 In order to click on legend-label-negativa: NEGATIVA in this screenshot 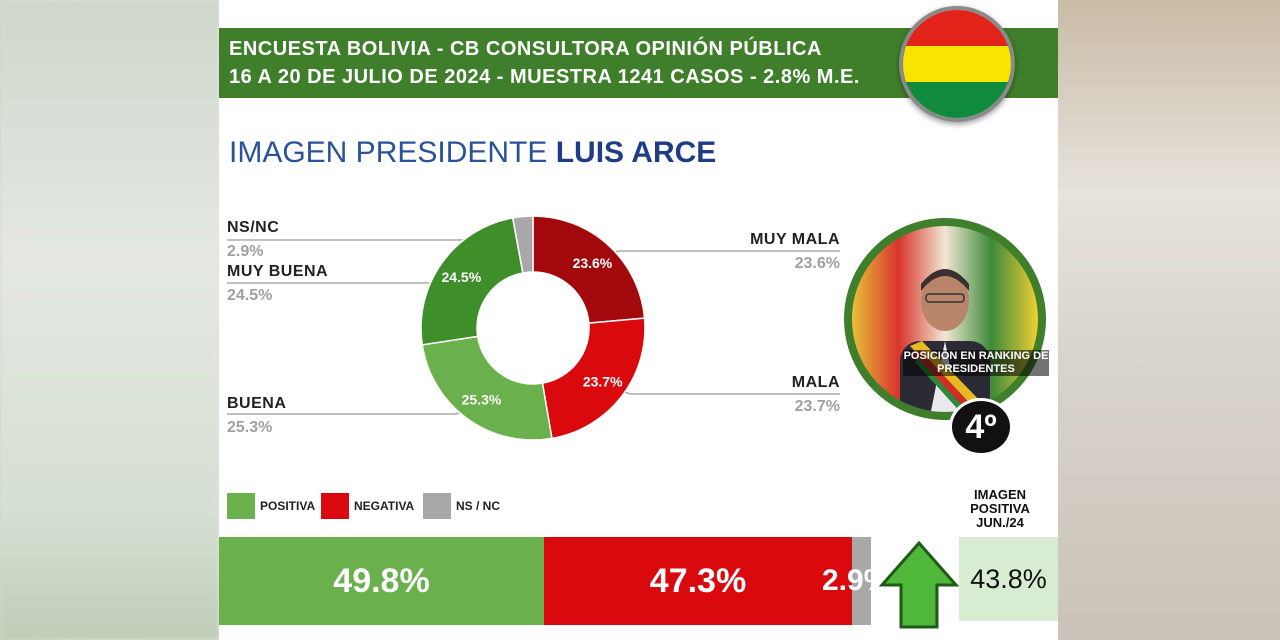, I will do `click(384, 506)`.